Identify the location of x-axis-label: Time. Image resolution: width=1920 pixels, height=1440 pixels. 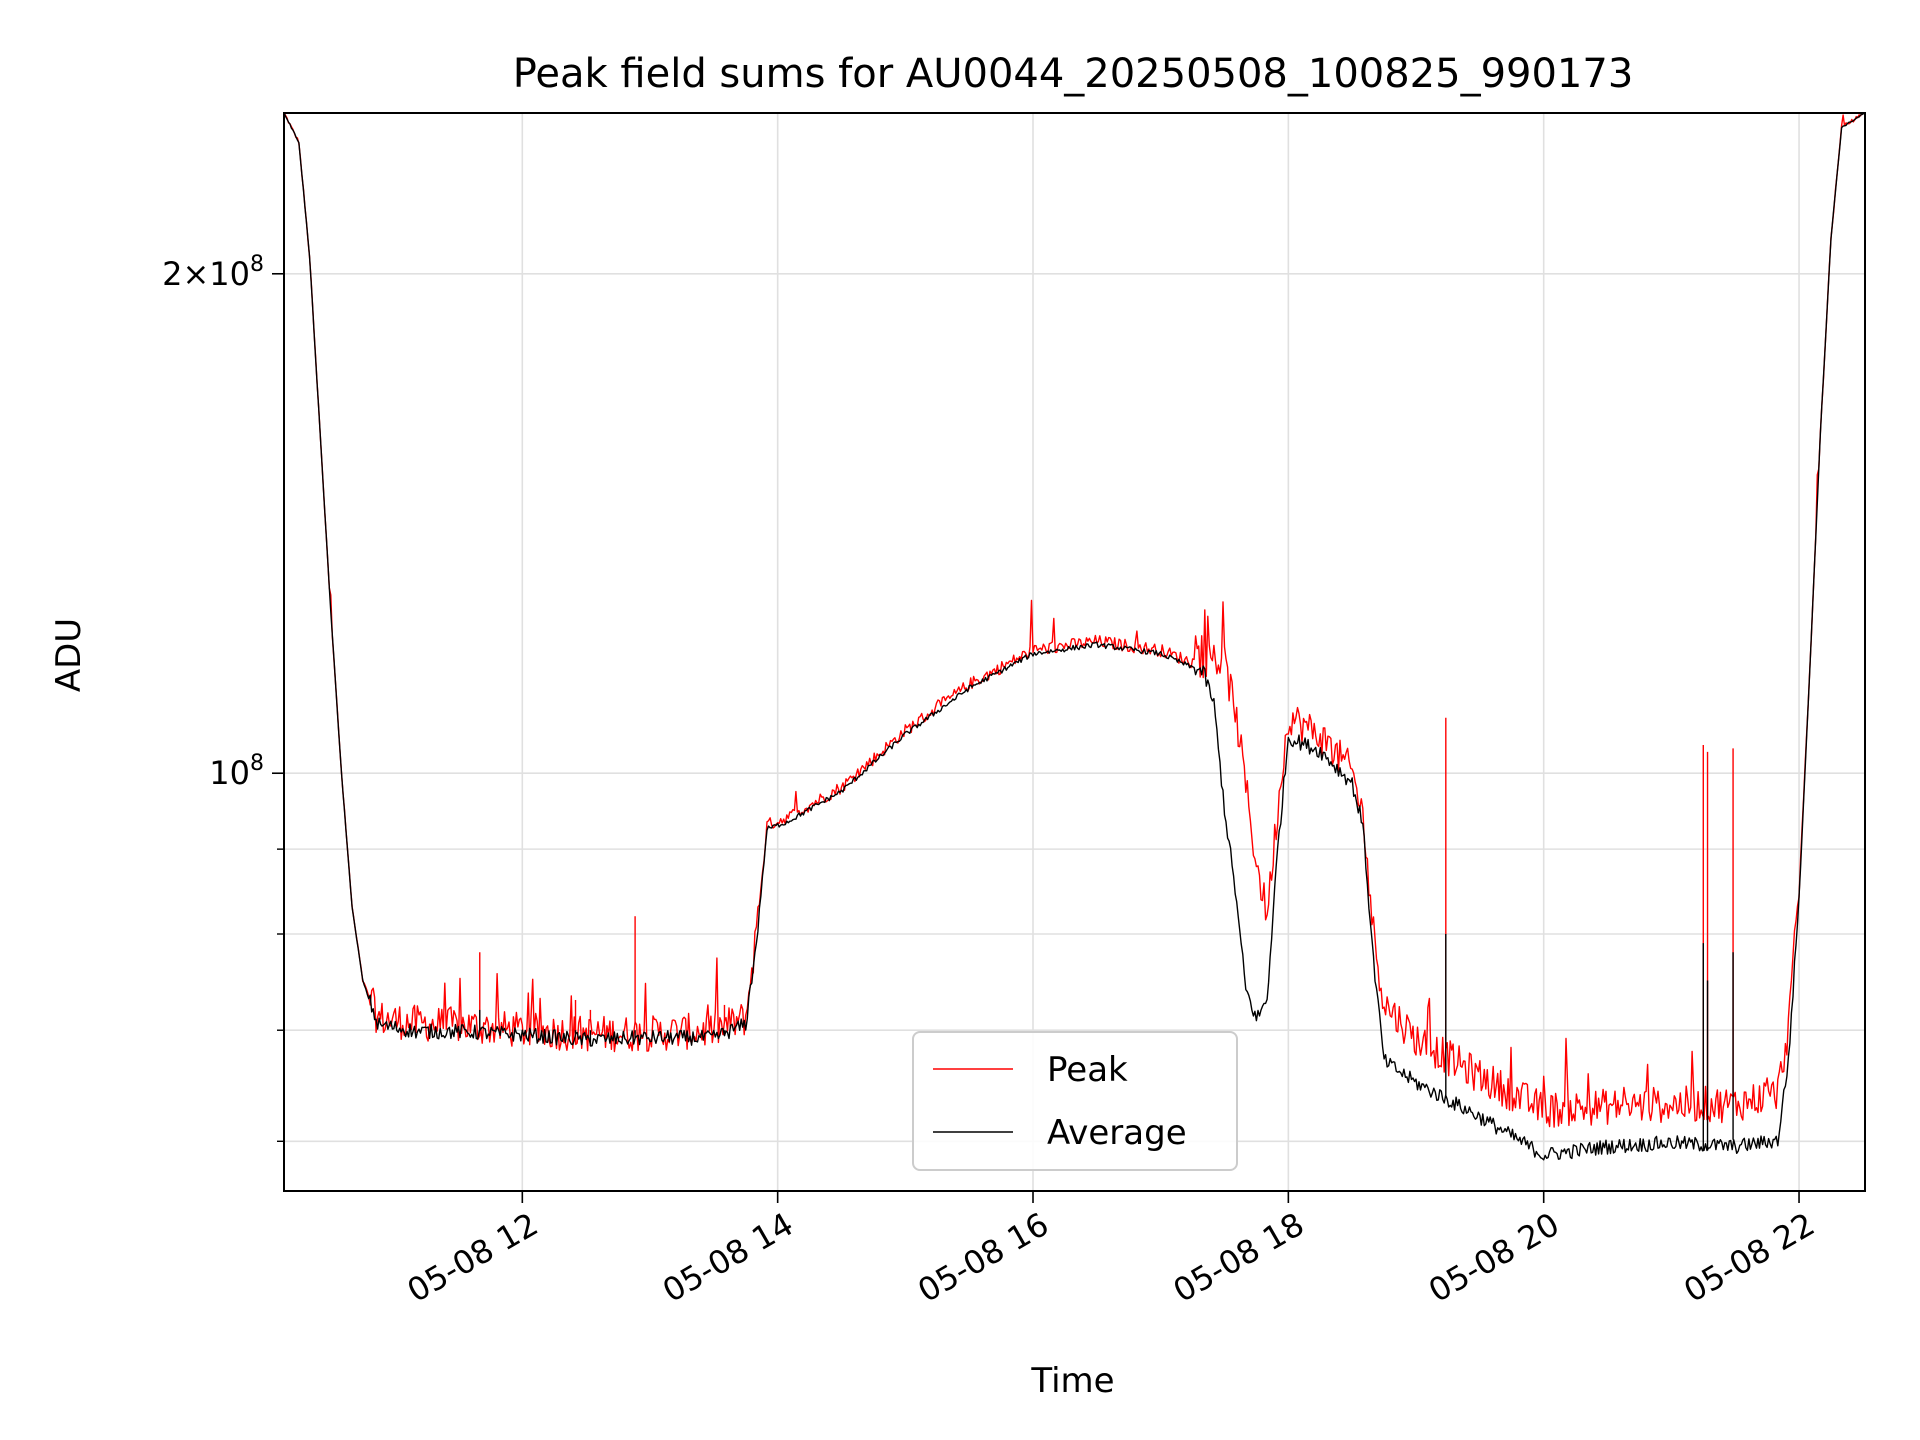
(1072, 1381).